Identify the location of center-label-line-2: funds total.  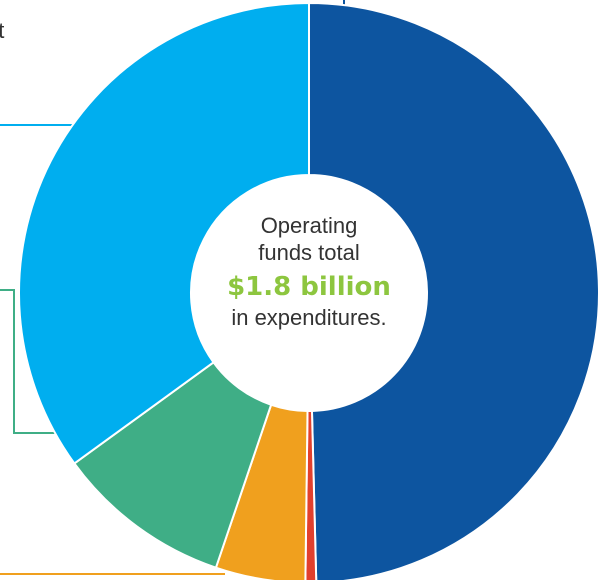
(309, 252).